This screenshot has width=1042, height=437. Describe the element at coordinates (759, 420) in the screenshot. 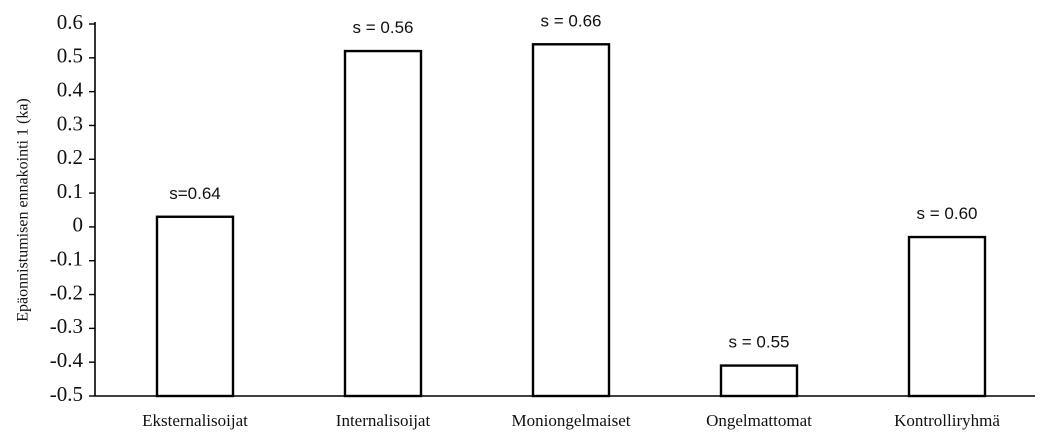

I see `x-category-label: Ongelmattomat` at that location.